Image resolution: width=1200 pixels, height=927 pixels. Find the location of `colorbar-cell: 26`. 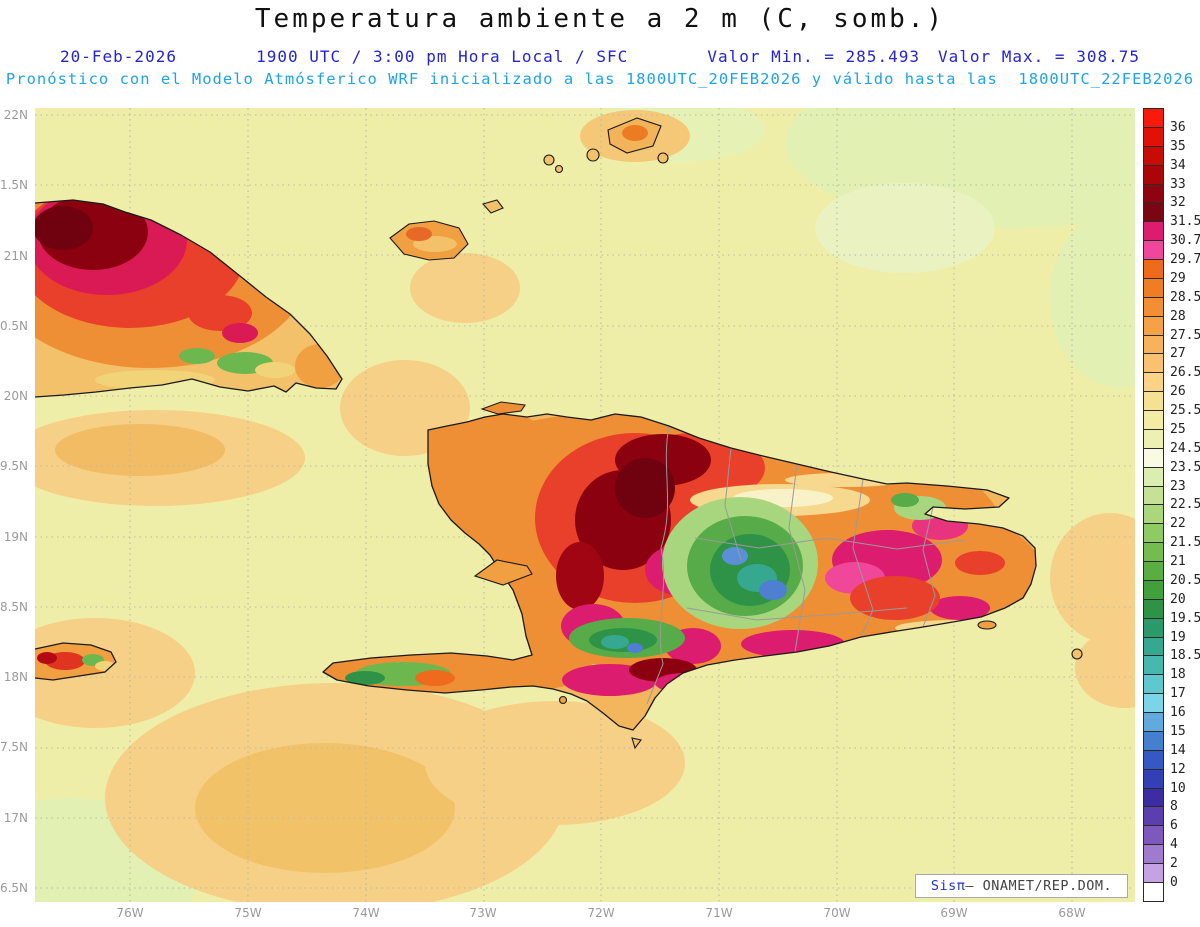

colorbar-cell: 26 is located at coordinates (1164, 385).